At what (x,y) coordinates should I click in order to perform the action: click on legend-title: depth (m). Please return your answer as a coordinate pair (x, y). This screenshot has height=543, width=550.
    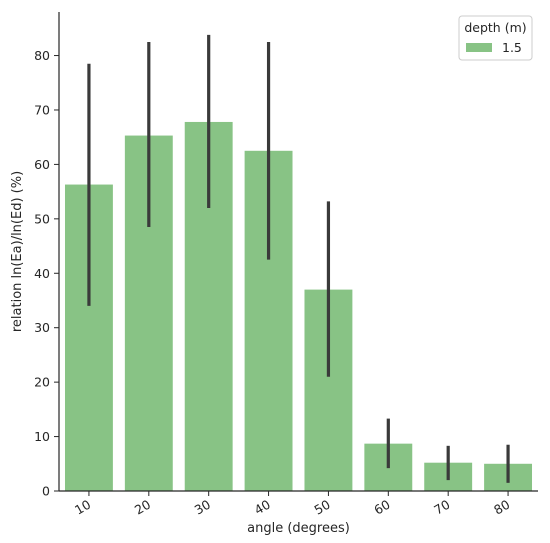
    Looking at the image, I should click on (495, 27).